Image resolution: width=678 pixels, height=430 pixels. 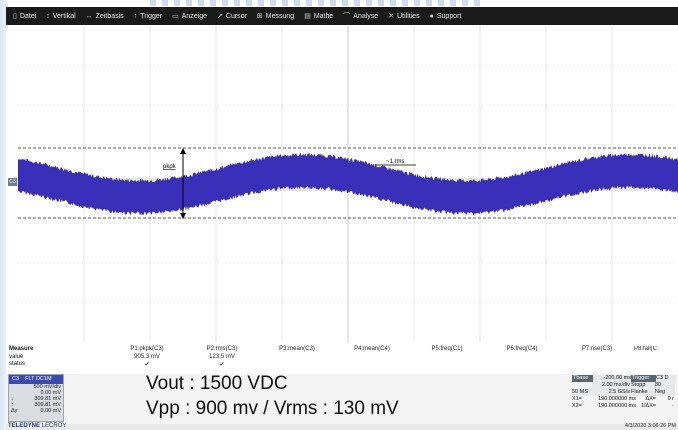 I want to click on menu-analyse: ⌒ Analyse, so click(x=361, y=16).